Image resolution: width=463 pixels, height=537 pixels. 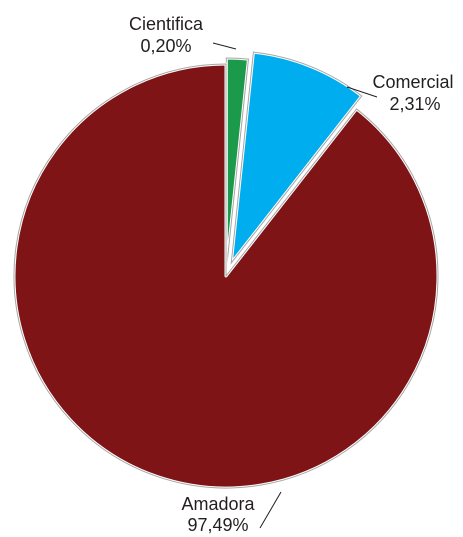 I want to click on pie-slice-outline-cientifica, so click(x=237, y=164).